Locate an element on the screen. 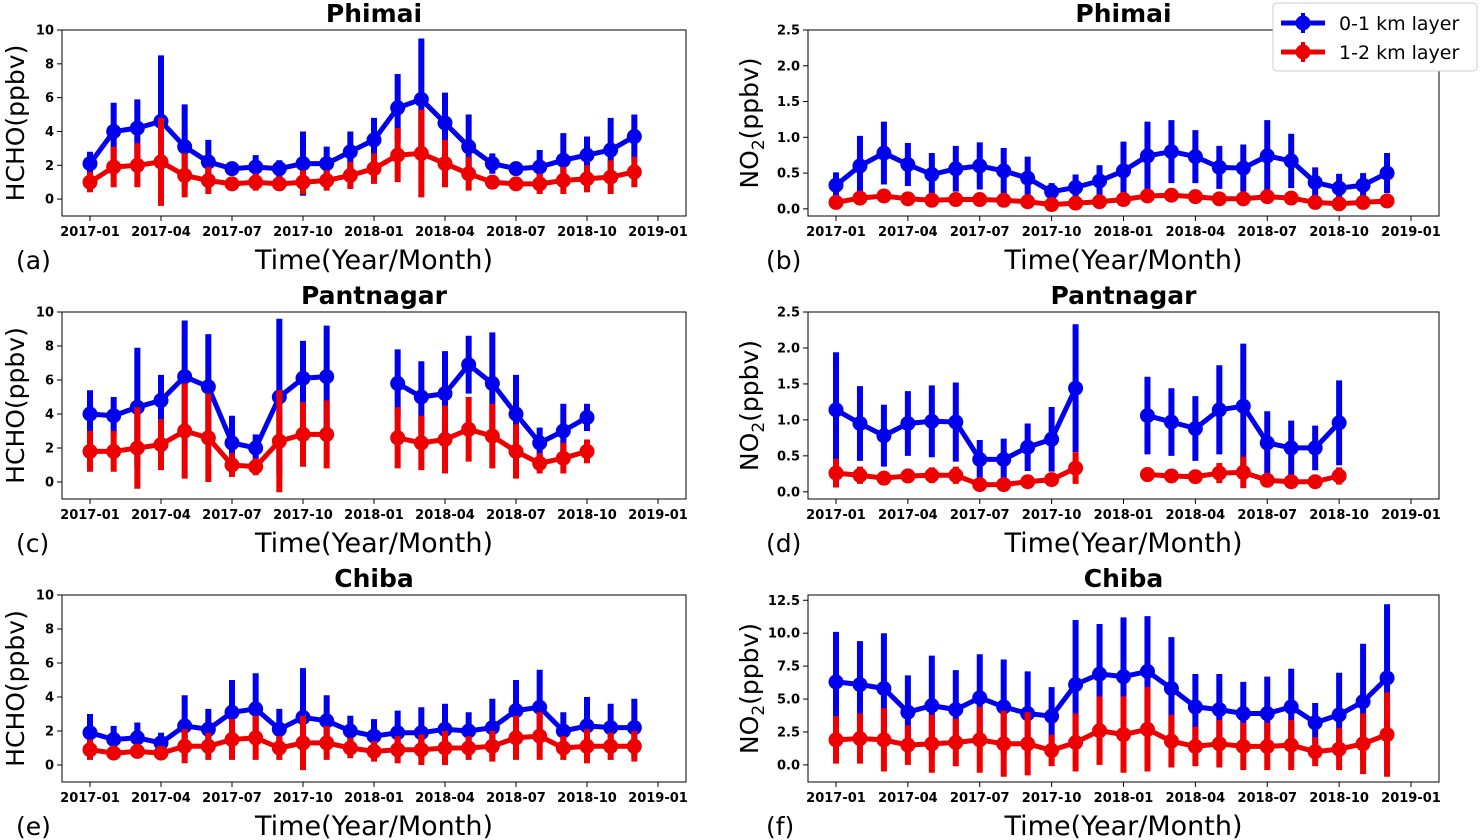 This screenshot has width=1482, height=840. legend: 0-1 km layer 1-2 km layer is located at coordinates (1375, 37).